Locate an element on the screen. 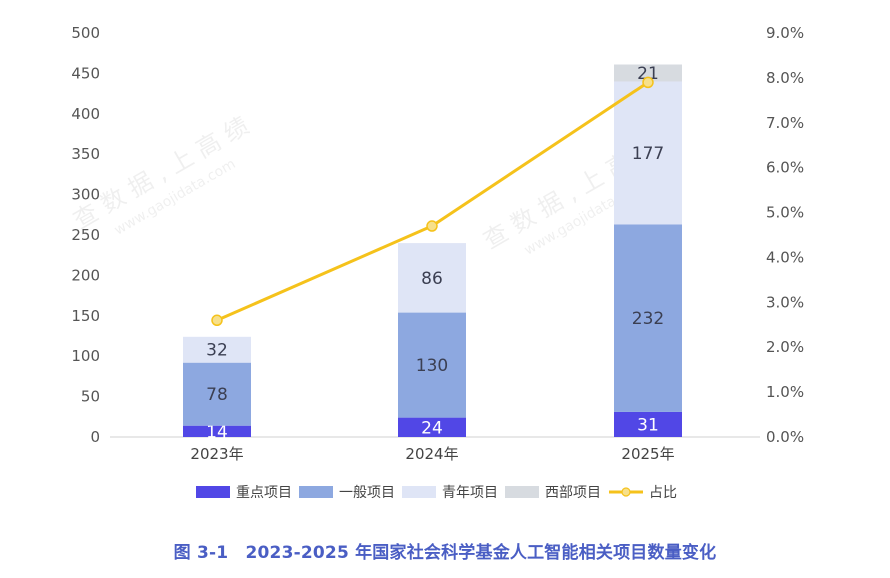 The height and width of the screenshot is (578, 890). data-label: 232 is located at coordinates (648, 319).